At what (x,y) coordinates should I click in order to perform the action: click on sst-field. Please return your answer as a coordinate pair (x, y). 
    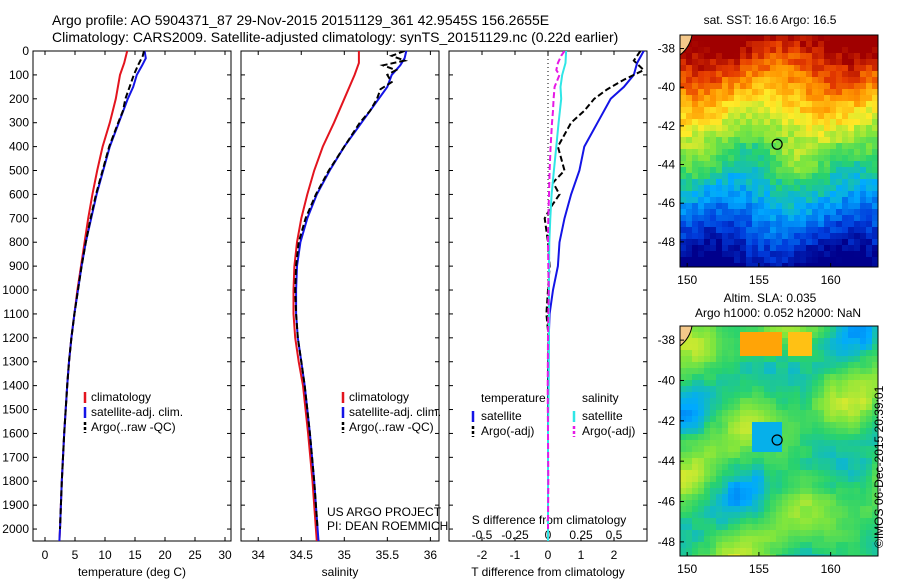
    Looking at the image, I should click on (779, 151).